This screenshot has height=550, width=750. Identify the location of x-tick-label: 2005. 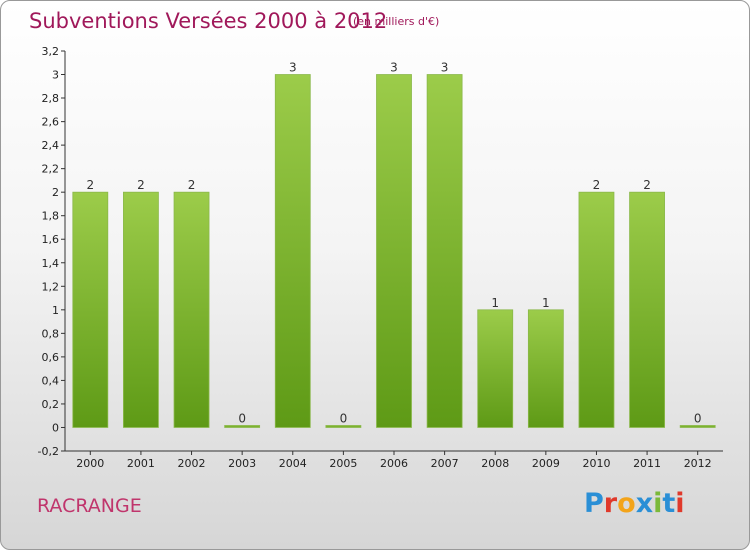
(343, 463).